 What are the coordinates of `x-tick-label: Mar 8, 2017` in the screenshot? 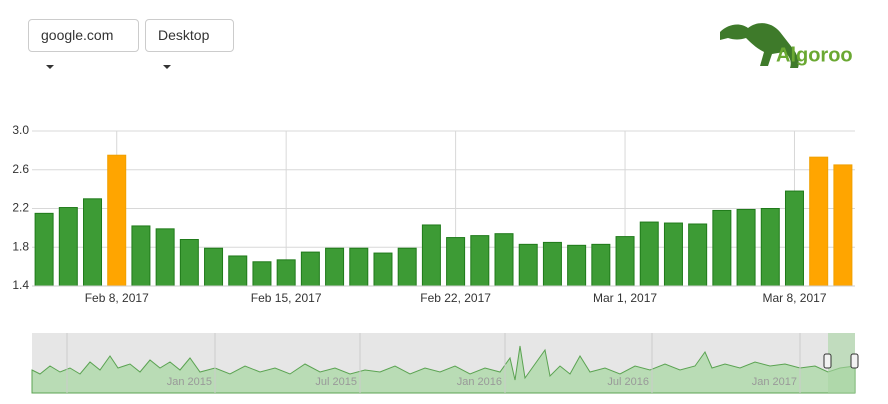 It's located at (794, 298).